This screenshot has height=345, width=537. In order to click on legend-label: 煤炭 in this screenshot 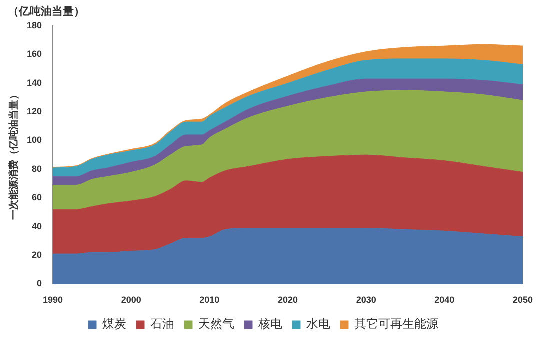, I will do `click(114, 324)`.